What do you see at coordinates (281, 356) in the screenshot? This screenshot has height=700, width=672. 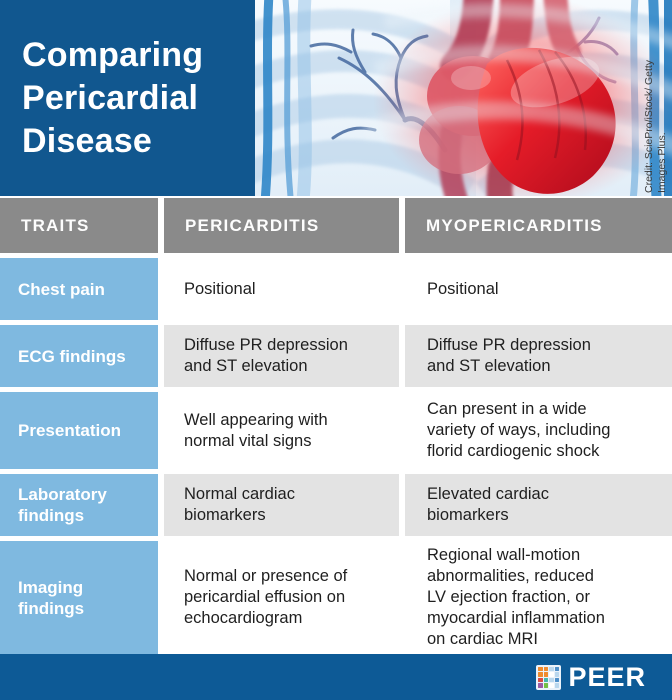 I see `value-pericarditis-ecg-findings: Diffuse PR depression and ST elevation` at bounding box center [281, 356].